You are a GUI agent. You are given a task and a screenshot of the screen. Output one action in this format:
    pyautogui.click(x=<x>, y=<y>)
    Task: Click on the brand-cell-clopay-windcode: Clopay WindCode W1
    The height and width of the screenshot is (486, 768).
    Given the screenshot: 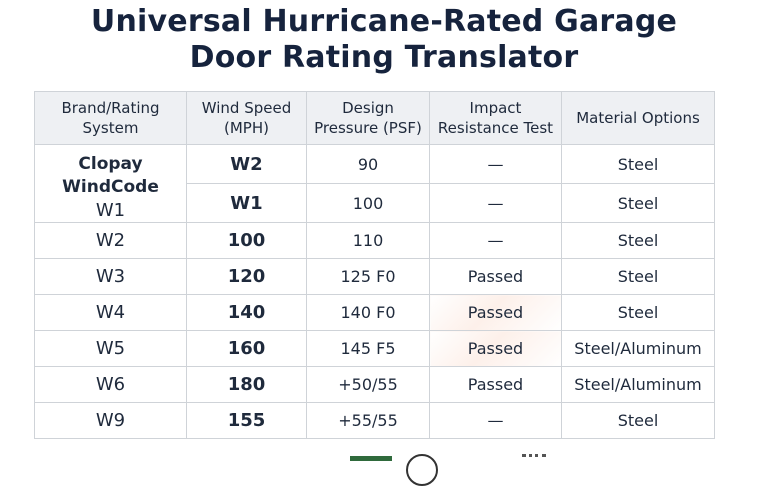 What is the action you would take?
    pyautogui.click(x=110, y=183)
    